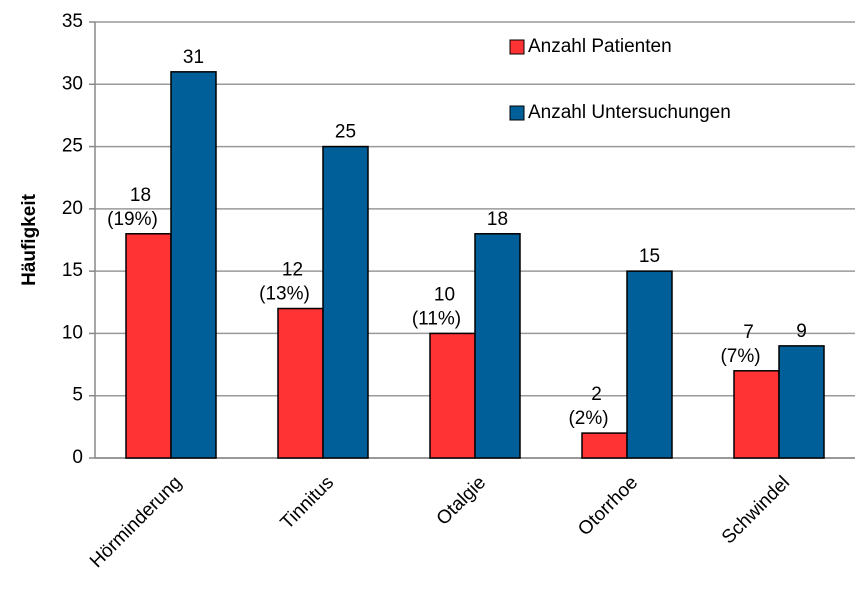 The image size is (863, 612). Describe the element at coordinates (345, 132) in the screenshot. I see `data-label: 25` at that location.